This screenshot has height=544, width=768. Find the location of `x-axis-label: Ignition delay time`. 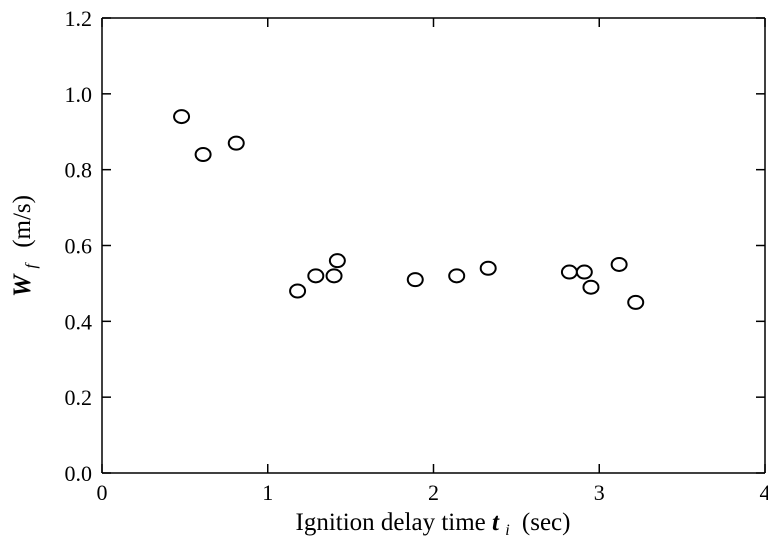

x-axis-label: Ignition delay time is located at coordinates (391, 522).